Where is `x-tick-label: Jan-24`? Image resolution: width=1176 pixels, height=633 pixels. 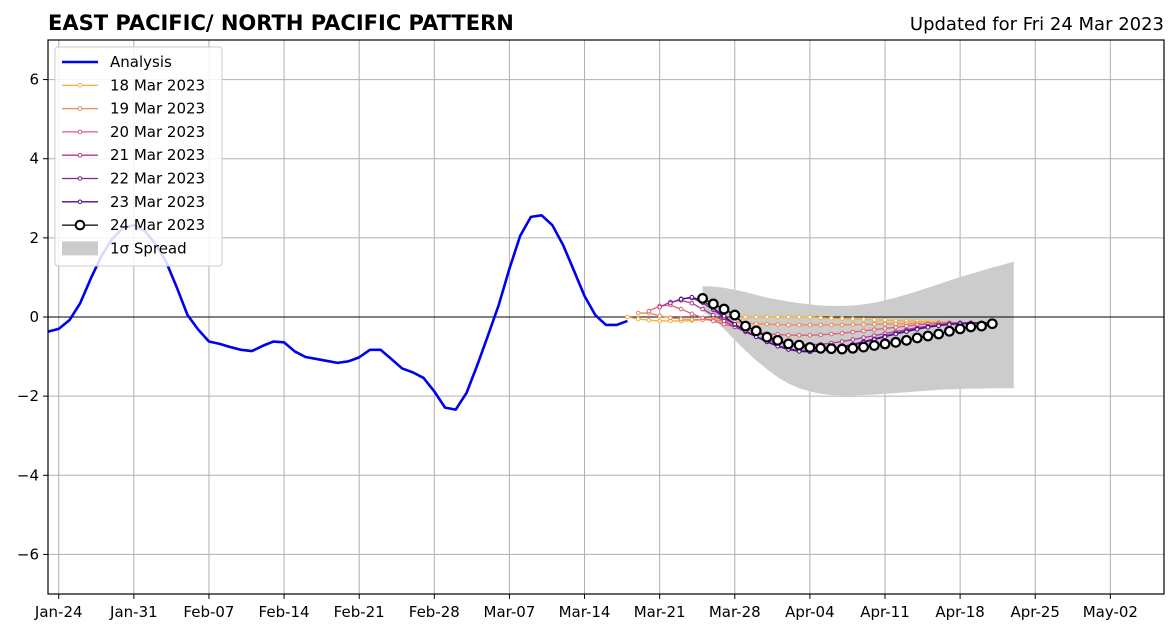 x-tick-label: Jan-24 is located at coordinates (58, 612).